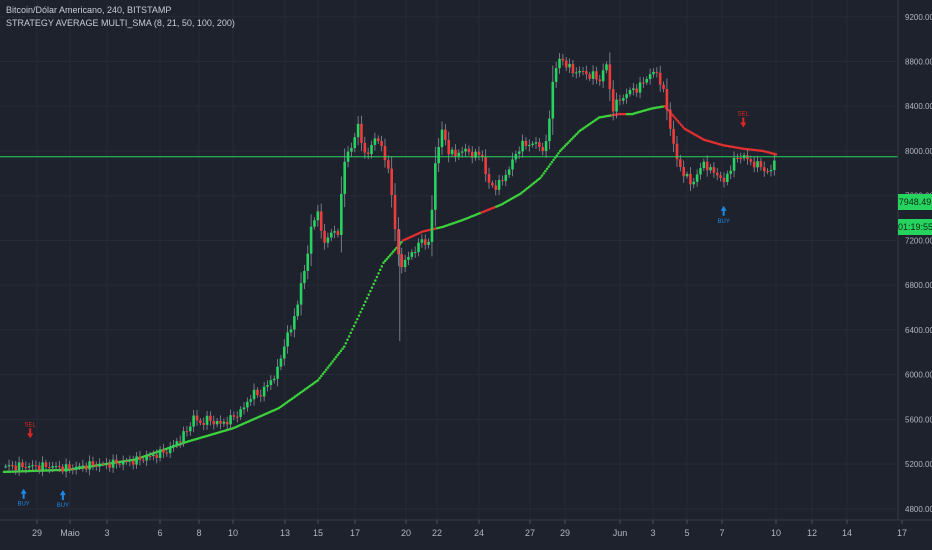 Image resolution: width=932 pixels, height=550 pixels. I want to click on buy-signal: BUY, so click(23, 498).